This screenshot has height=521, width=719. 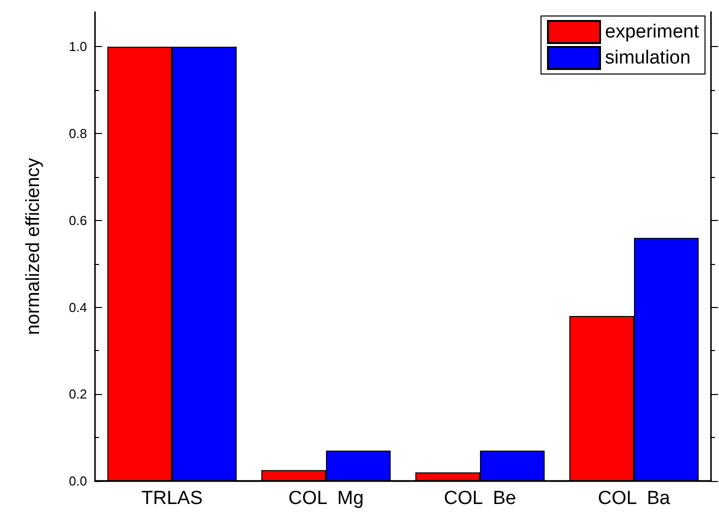 I want to click on y-tick-label: 0.4, so click(x=77, y=307).